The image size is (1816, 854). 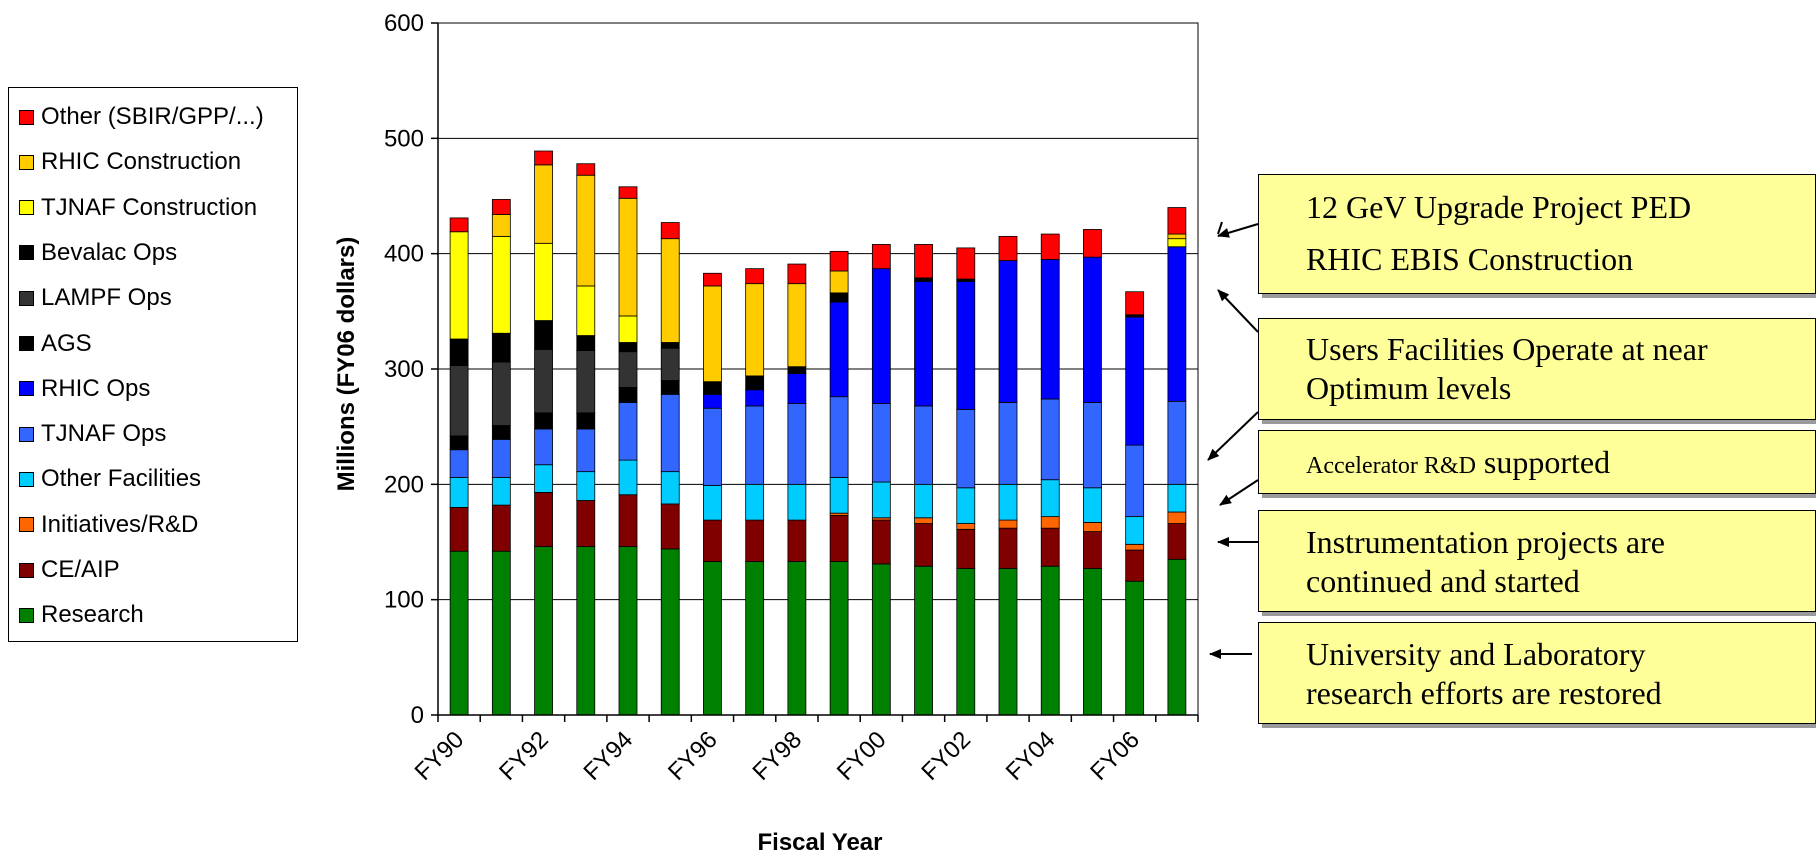 What do you see at coordinates (586, 382) in the screenshot?
I see `bar-segment-lampf-ops-FY93` at bounding box center [586, 382].